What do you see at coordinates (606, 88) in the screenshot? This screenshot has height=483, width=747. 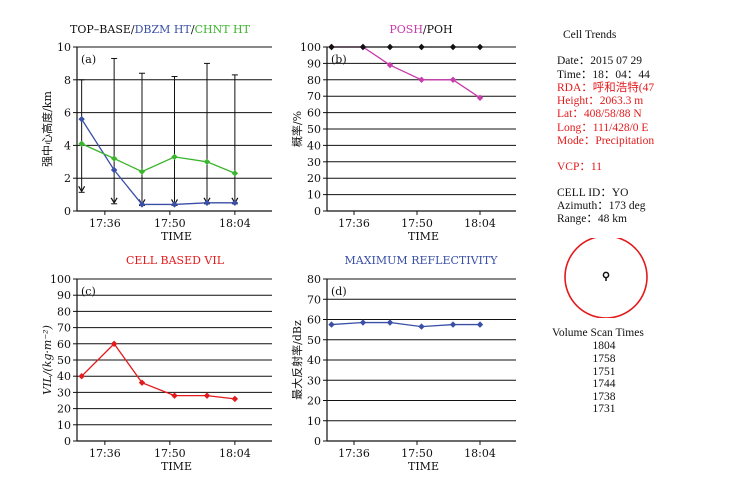 I see `info-rda: RDA：呼和浩特(47` at bounding box center [606, 88].